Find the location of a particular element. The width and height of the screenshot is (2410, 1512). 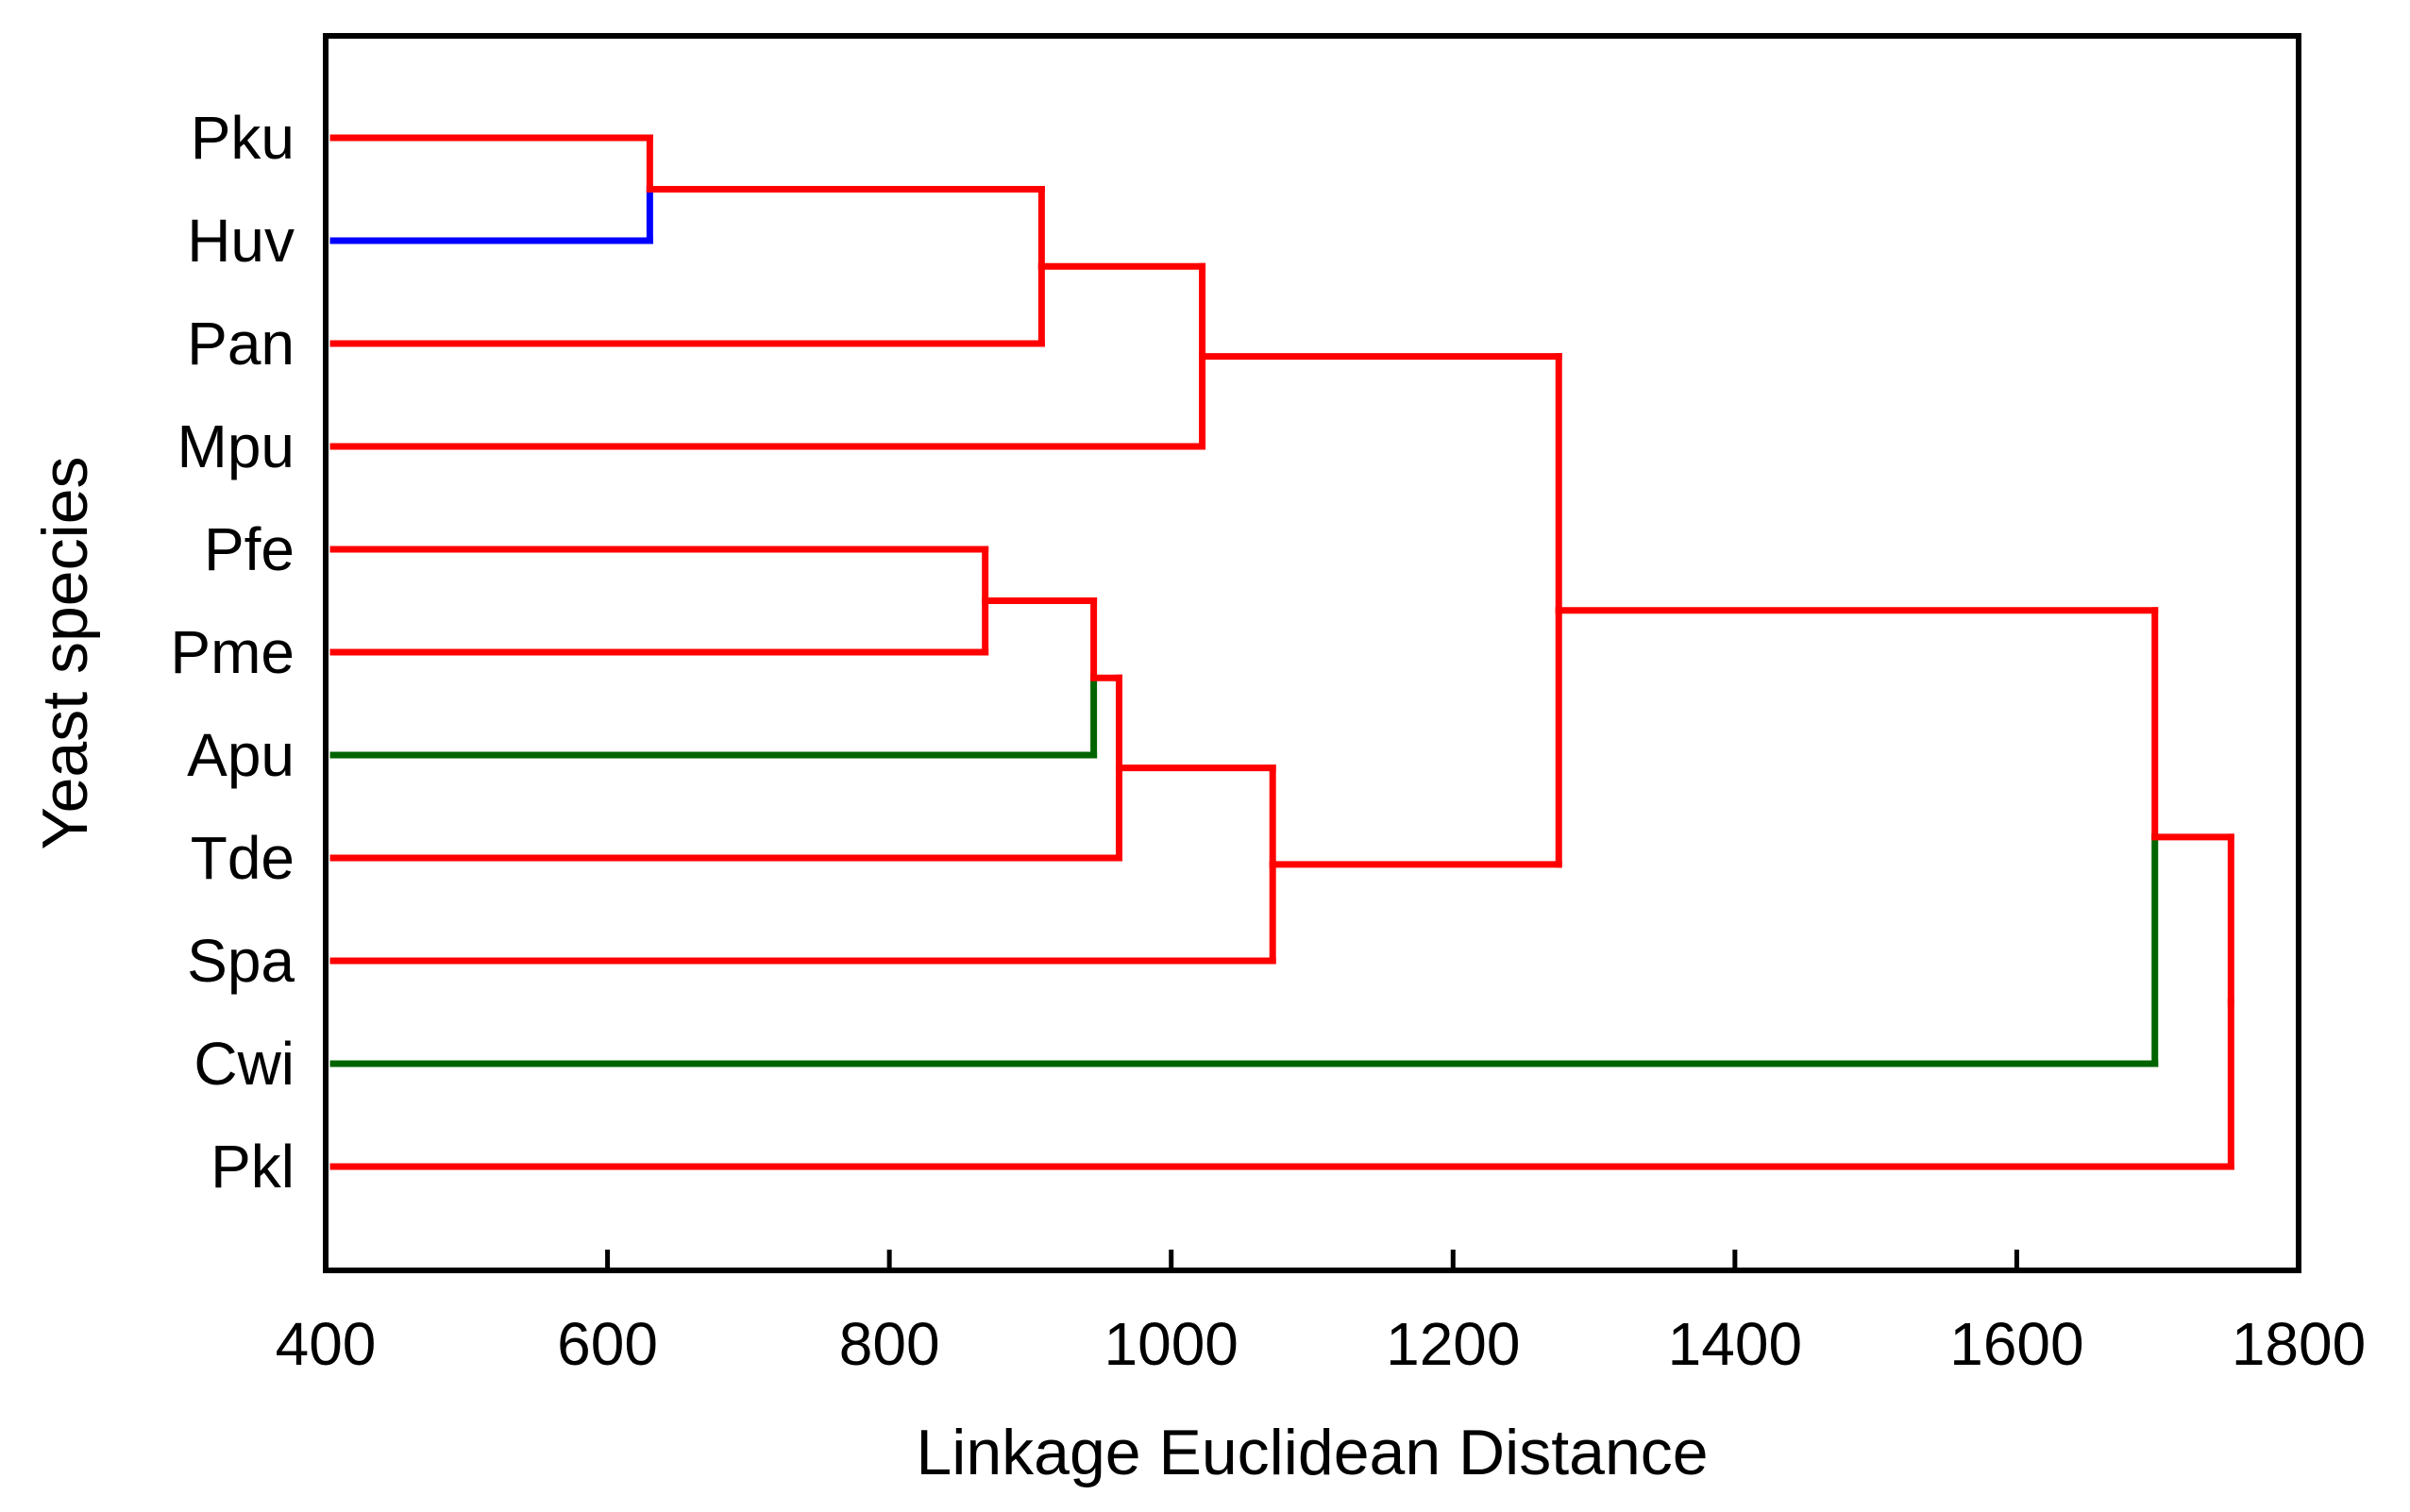

leaf-label-pkl: Pkl is located at coordinates (253, 1167).